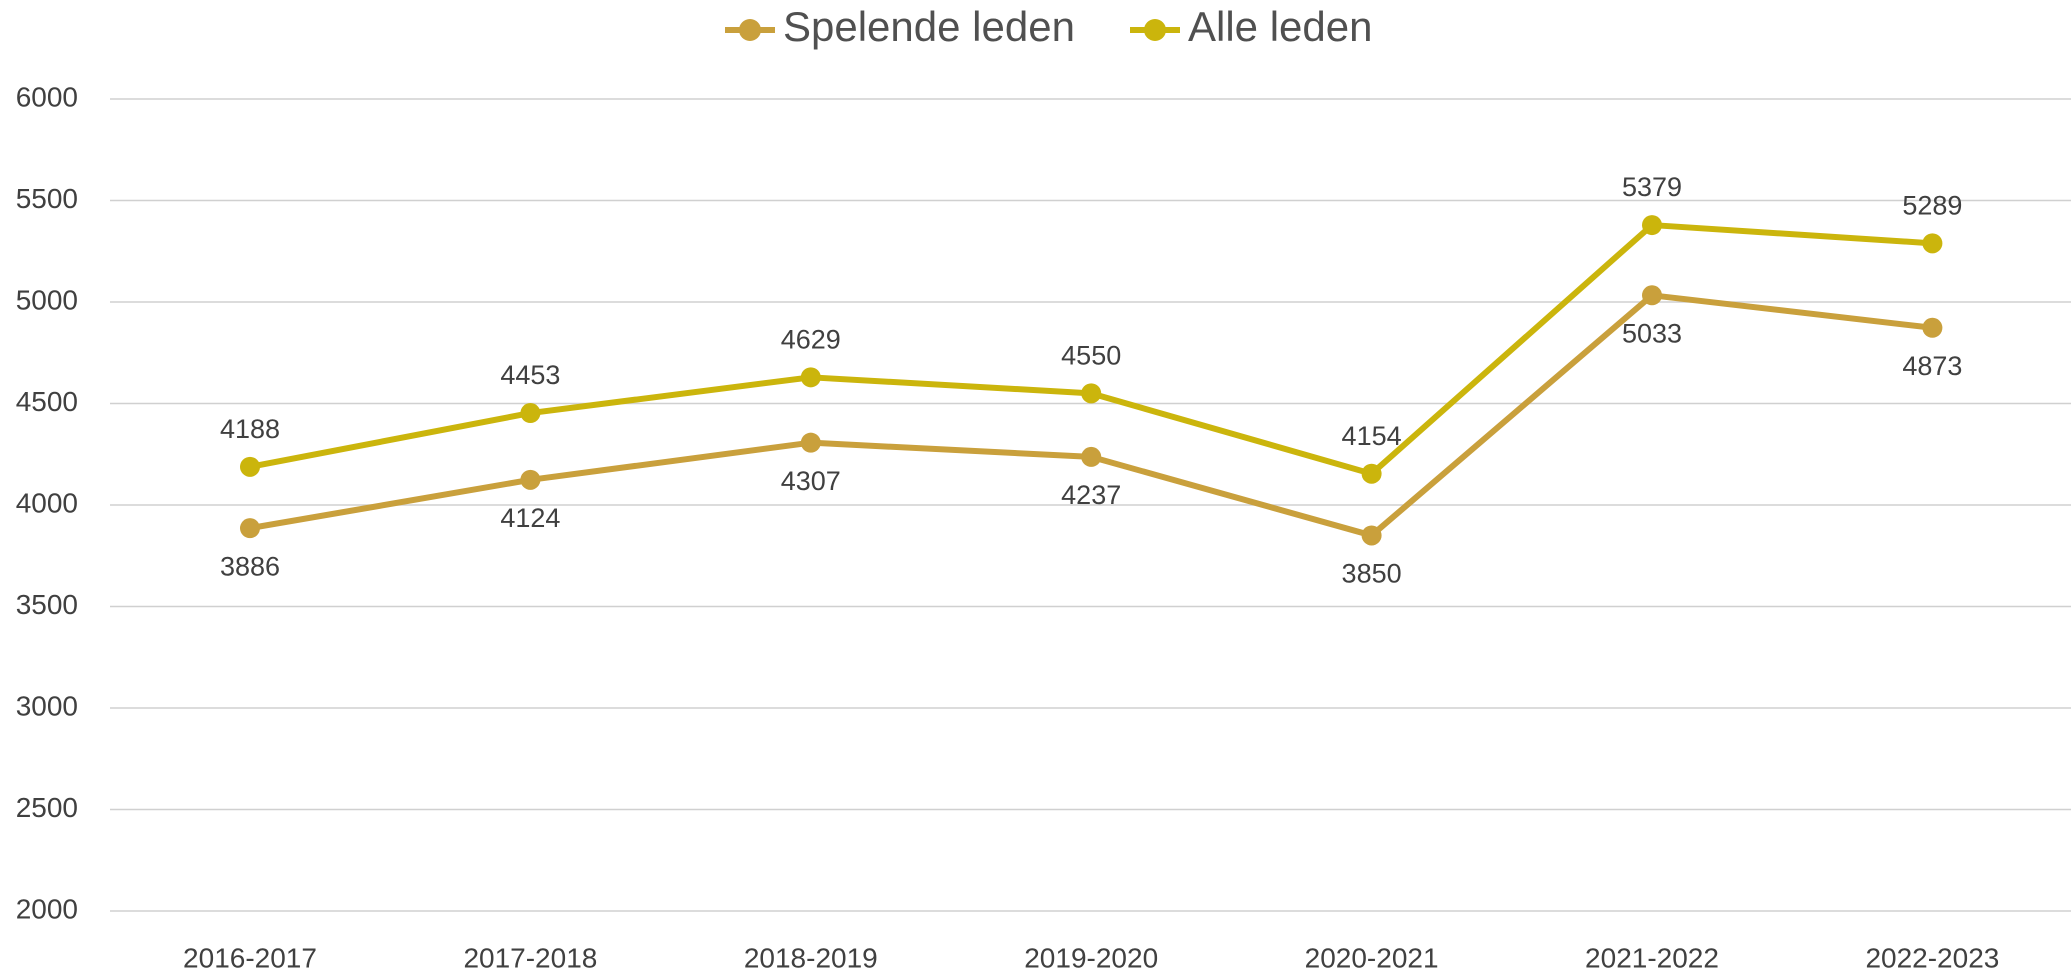 The image size is (2071, 979). I want to click on data-label: 4188, so click(250, 429).